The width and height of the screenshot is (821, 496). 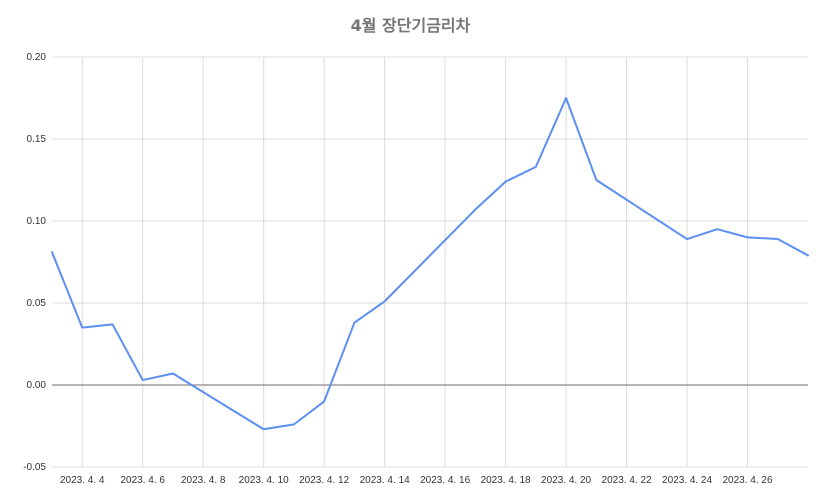 What do you see at coordinates (203, 480) in the screenshot?
I see `x-tick-label: 2023. 4. 8` at bounding box center [203, 480].